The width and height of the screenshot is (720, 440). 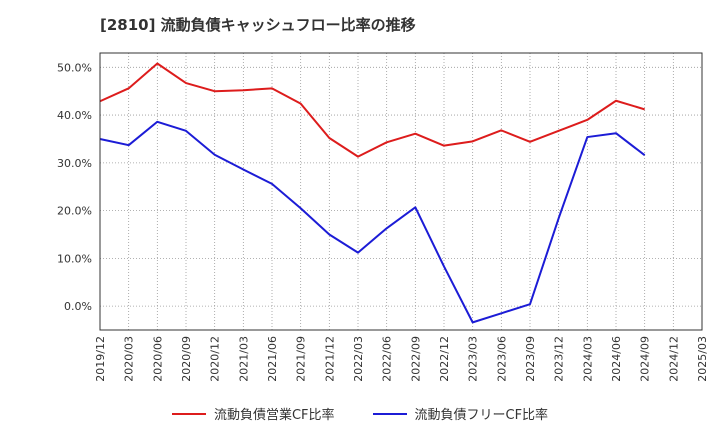 What do you see at coordinates (530, 359) in the screenshot?
I see `x-tick-label: 2023/09` at bounding box center [530, 359].